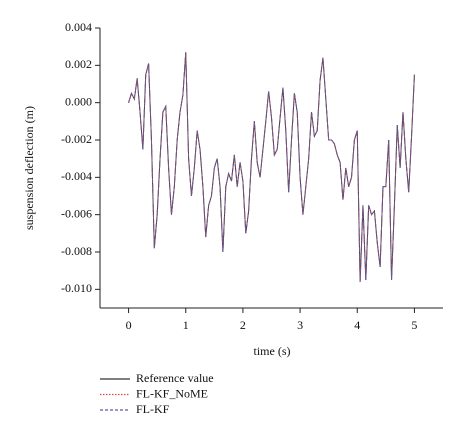 Image resolution: width=474 pixels, height=443 pixels. What do you see at coordinates (414, 325) in the screenshot?
I see `x-tick-label: 5` at bounding box center [414, 325].